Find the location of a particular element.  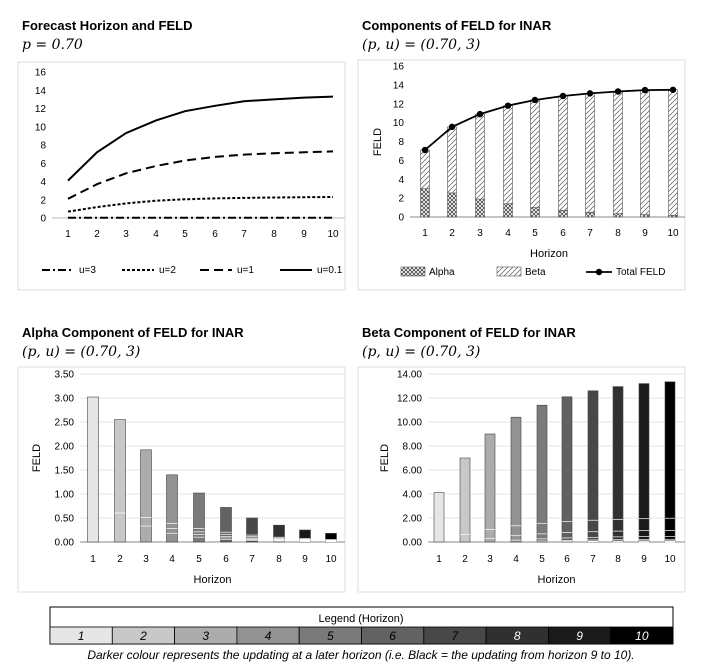

chart2-ytick: 16 is located at coordinates (399, 67).